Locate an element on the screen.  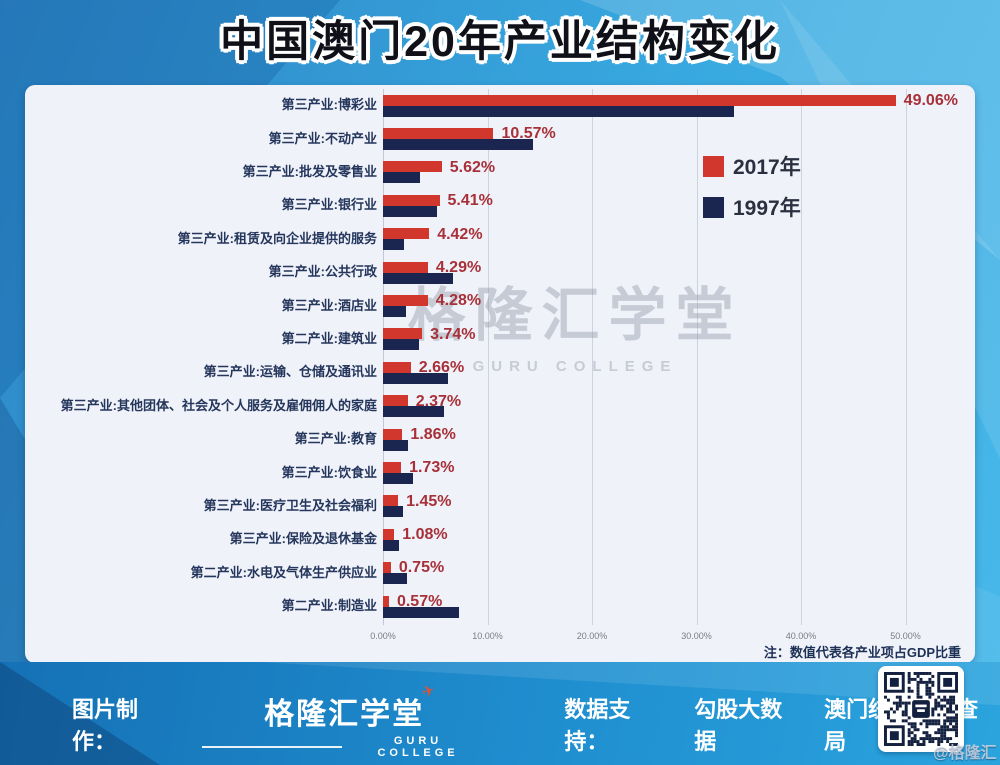
legend-swatch-1997 is located at coordinates (713, 207).